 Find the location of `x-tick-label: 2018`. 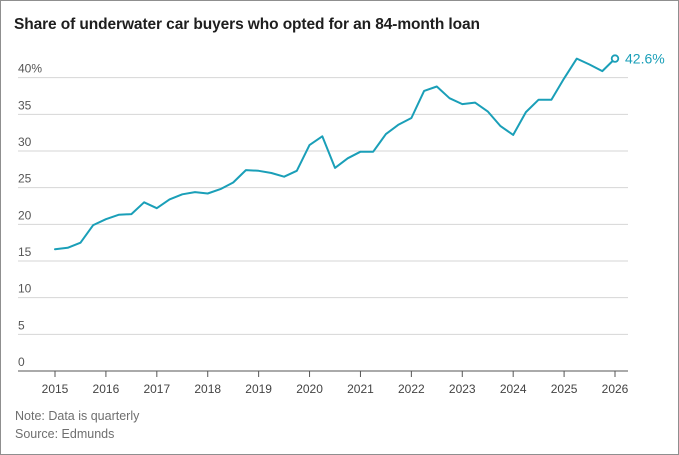

x-tick-label: 2018 is located at coordinates (207, 389).